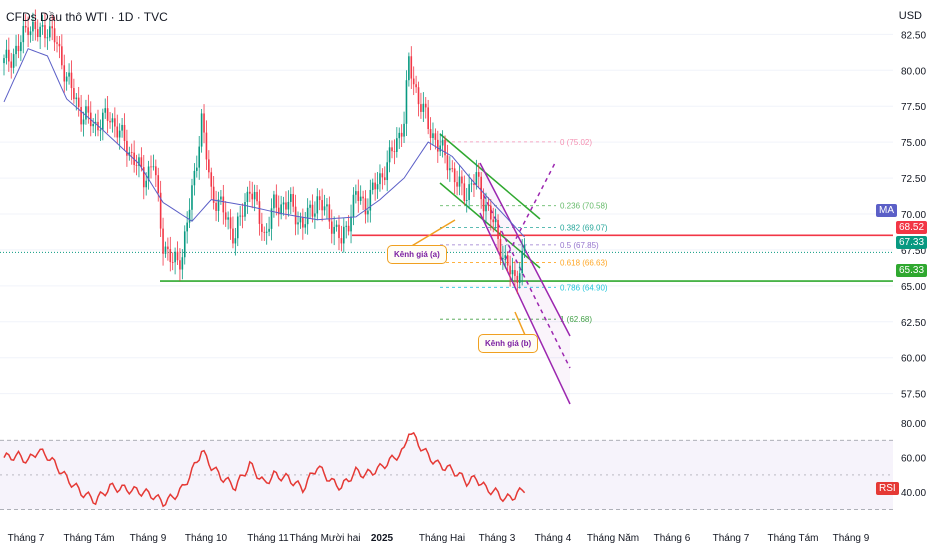 The width and height of the screenshot is (932, 550). Describe the element at coordinates (417, 254) in the screenshot. I see `channel-a-annotation: Kênh giá (a)` at that location.